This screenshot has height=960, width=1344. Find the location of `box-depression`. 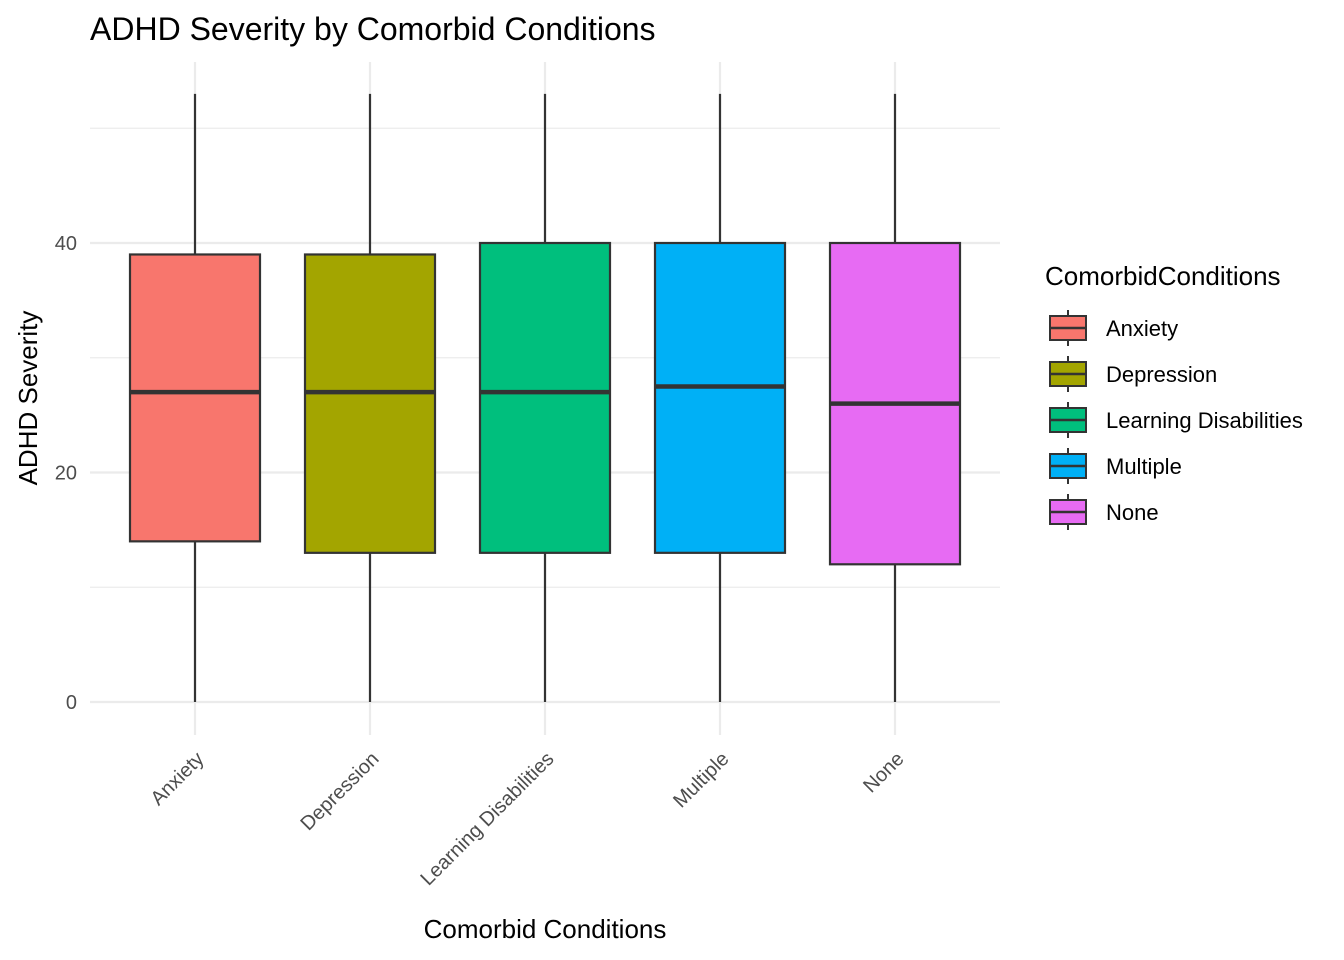

box-depression is located at coordinates (370, 397).